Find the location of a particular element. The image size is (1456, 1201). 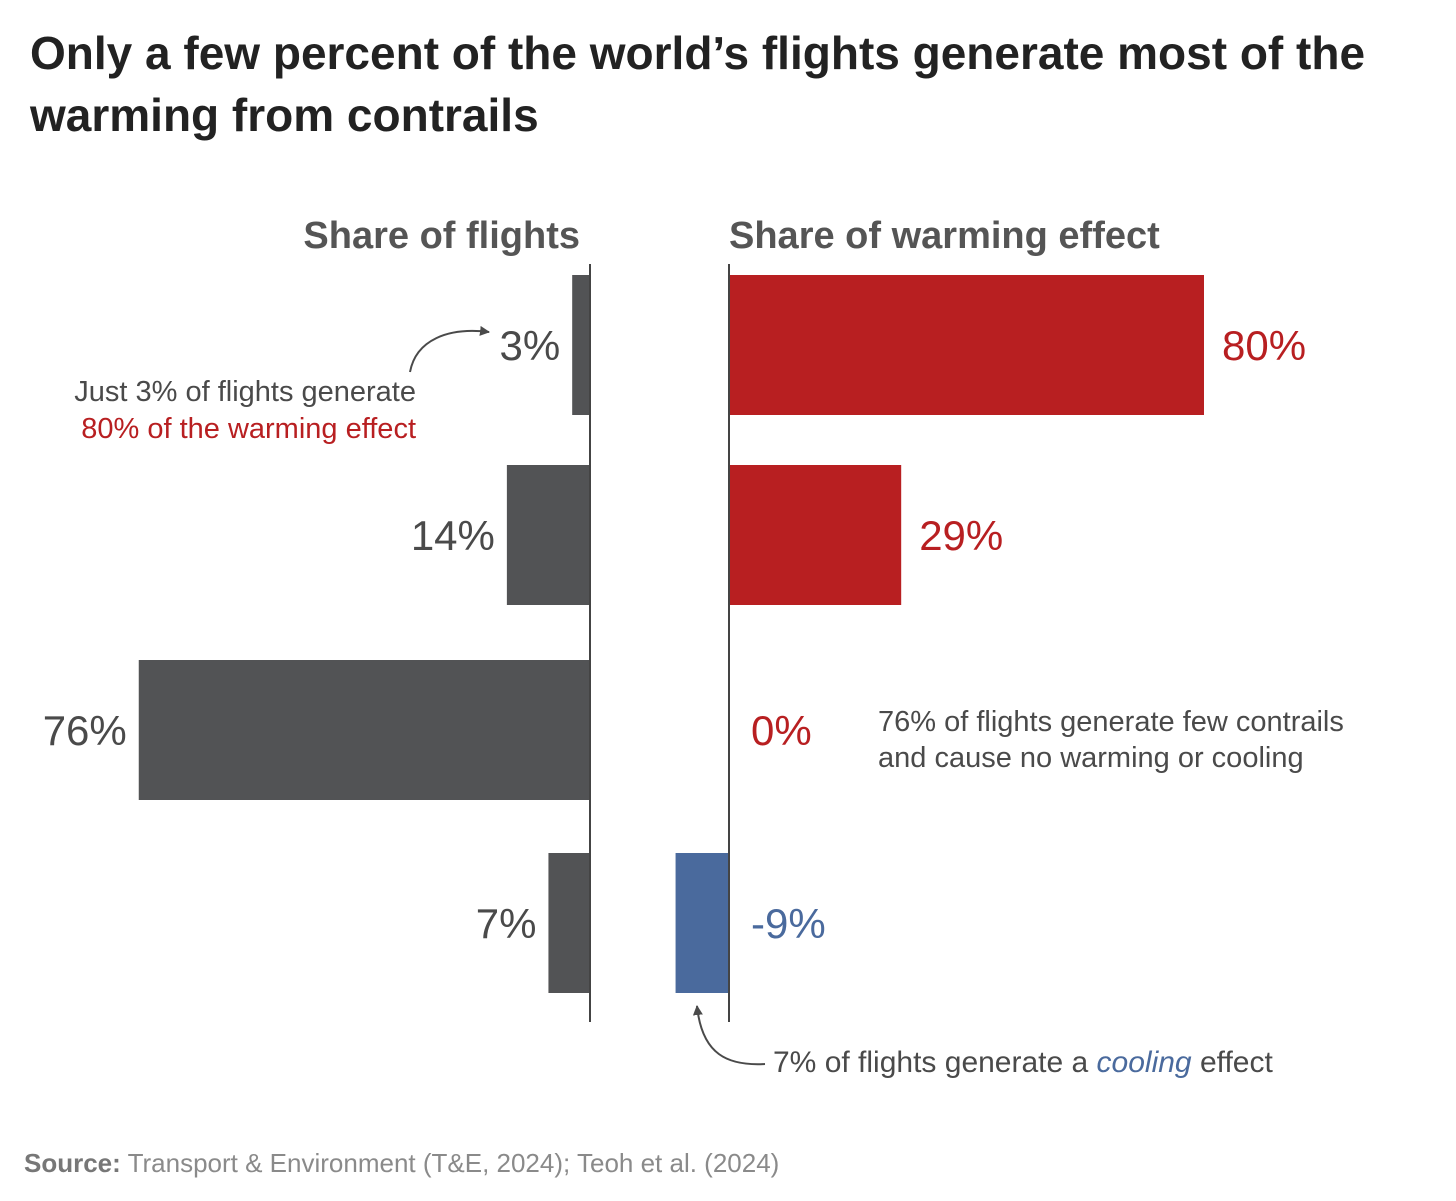

flights-value-label: 76% is located at coordinates (85, 730).